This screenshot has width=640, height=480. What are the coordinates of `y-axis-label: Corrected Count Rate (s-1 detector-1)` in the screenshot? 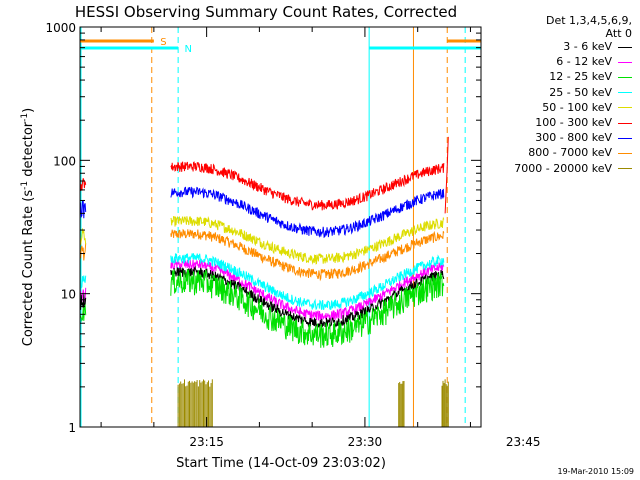 It's located at (28, 227).